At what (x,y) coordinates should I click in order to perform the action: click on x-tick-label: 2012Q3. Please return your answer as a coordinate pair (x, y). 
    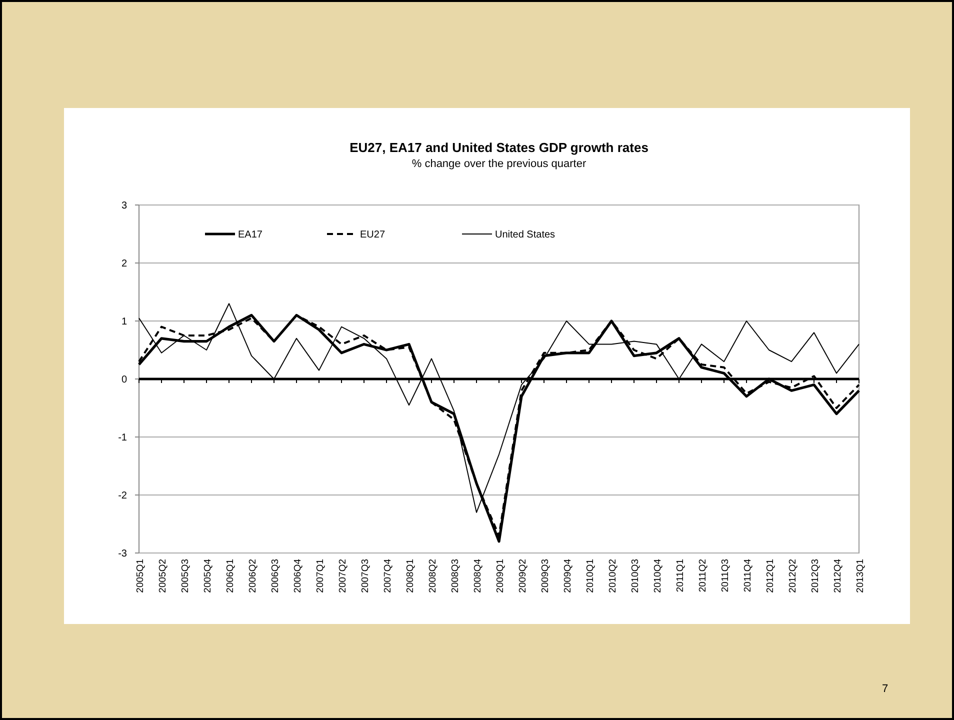
    Looking at the image, I should click on (815, 576).